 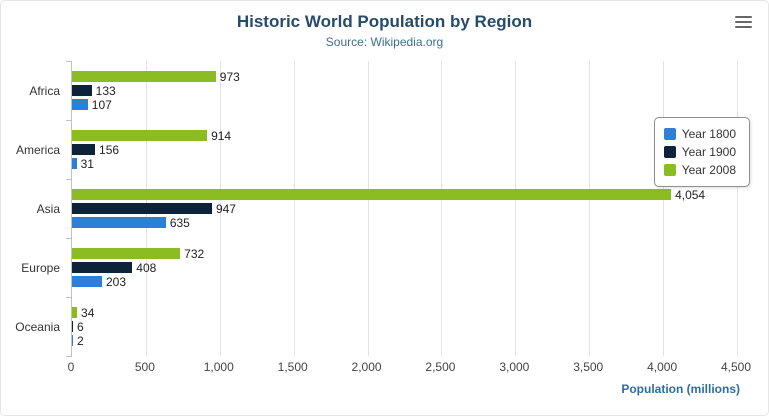 I want to click on bar-value-label: 31, so click(x=87, y=163).